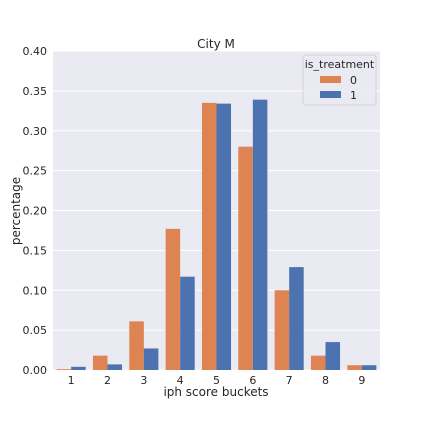 This screenshot has width=423, height=428. I want to click on y-axis-label: percentage, so click(16, 211).